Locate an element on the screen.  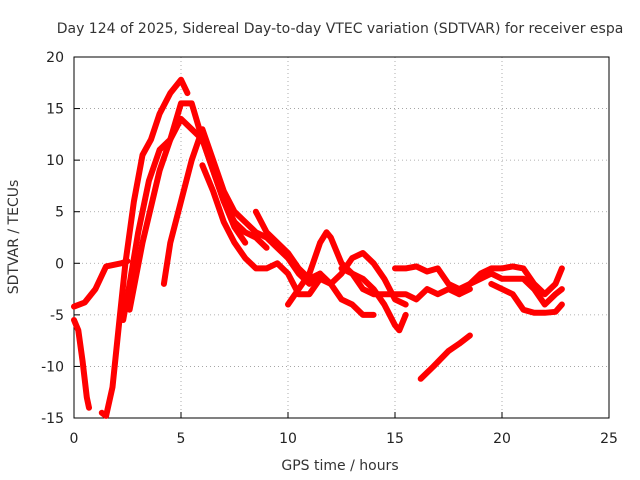
x-tick-label: 20 is located at coordinates (502, 439).